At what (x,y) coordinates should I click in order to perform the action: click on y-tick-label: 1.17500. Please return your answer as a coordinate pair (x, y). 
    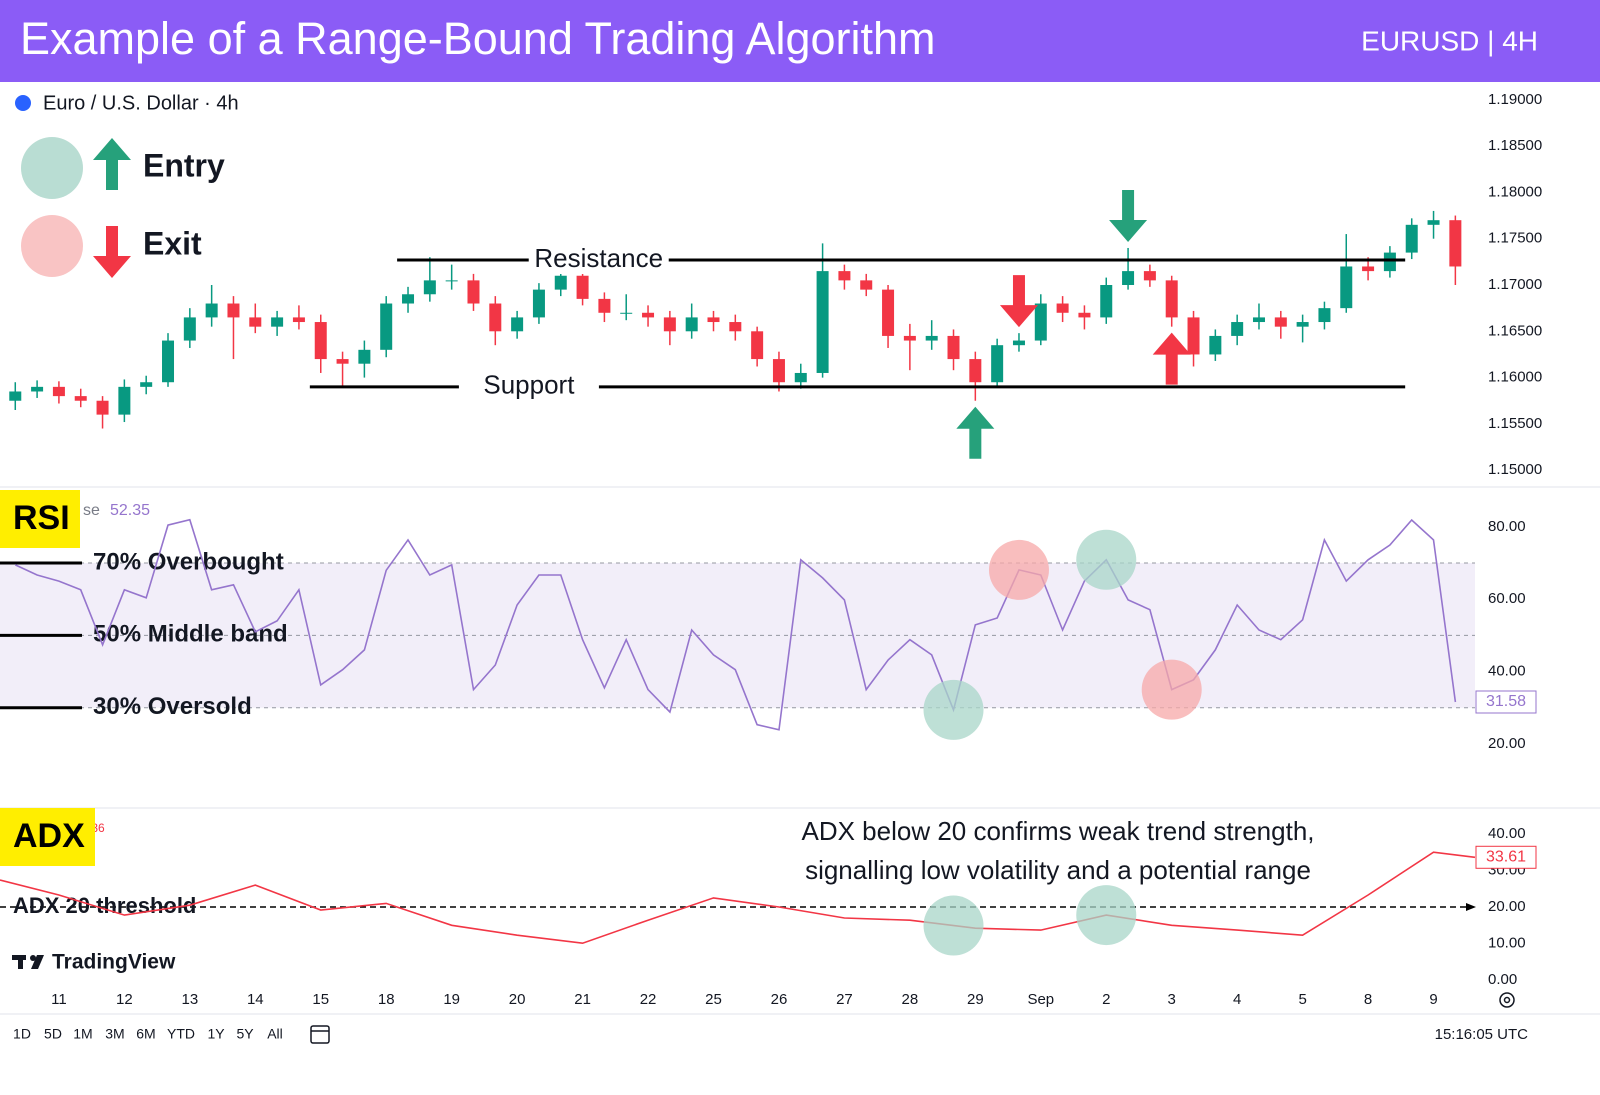
    Looking at the image, I should click on (1515, 238).